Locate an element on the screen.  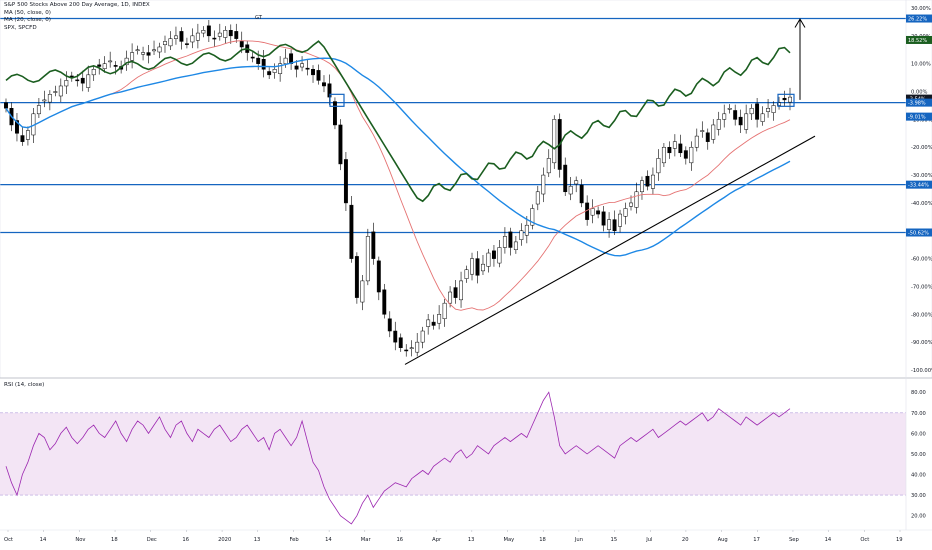
y-tick-label: -60.00% is located at coordinates (921, 260).